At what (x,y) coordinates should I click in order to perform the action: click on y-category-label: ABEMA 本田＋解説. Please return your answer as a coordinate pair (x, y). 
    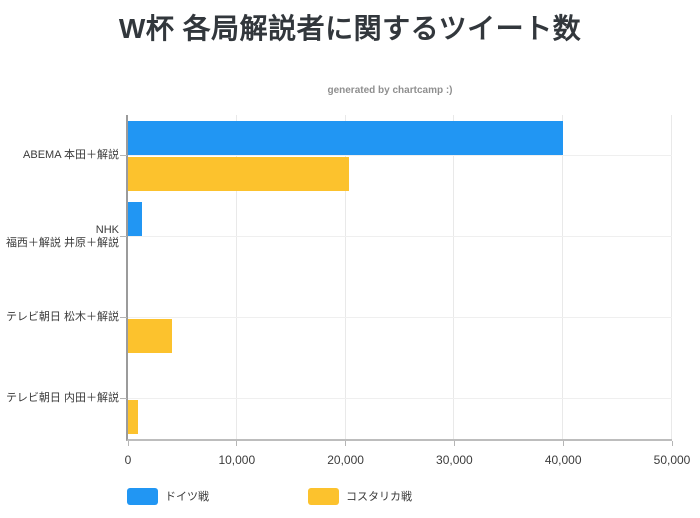
    Looking at the image, I should click on (71, 155).